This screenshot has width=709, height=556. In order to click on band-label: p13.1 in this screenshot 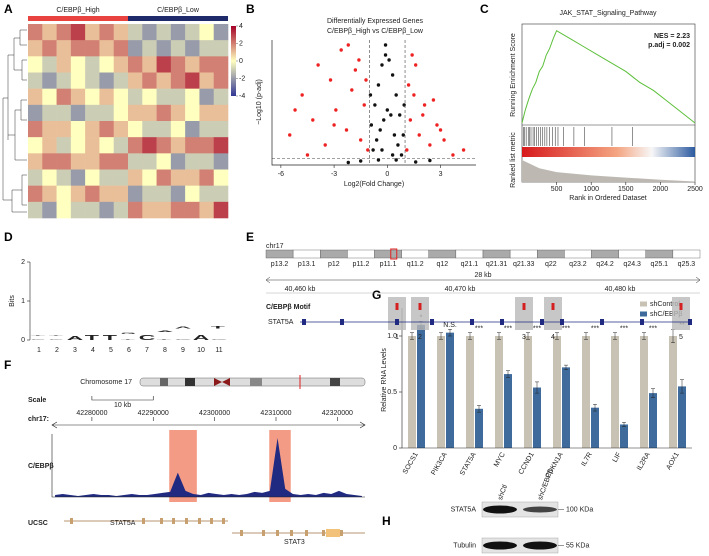, I will do `click(307, 264)`.